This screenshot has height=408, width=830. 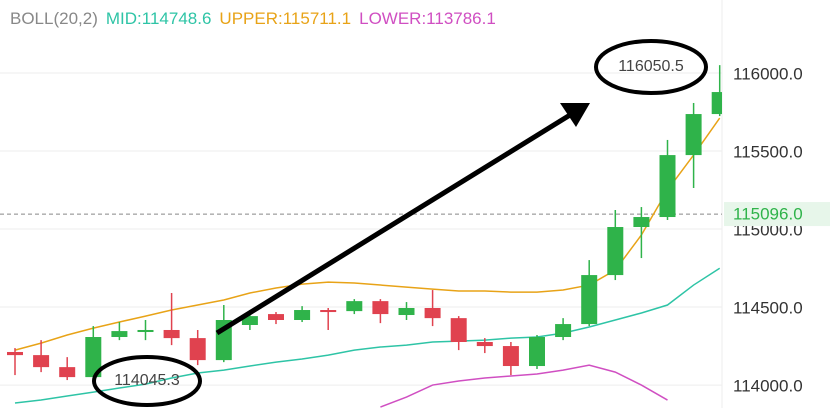 What do you see at coordinates (768, 386) in the screenshot?
I see `y-tick-label: 114000.0` at bounding box center [768, 386].